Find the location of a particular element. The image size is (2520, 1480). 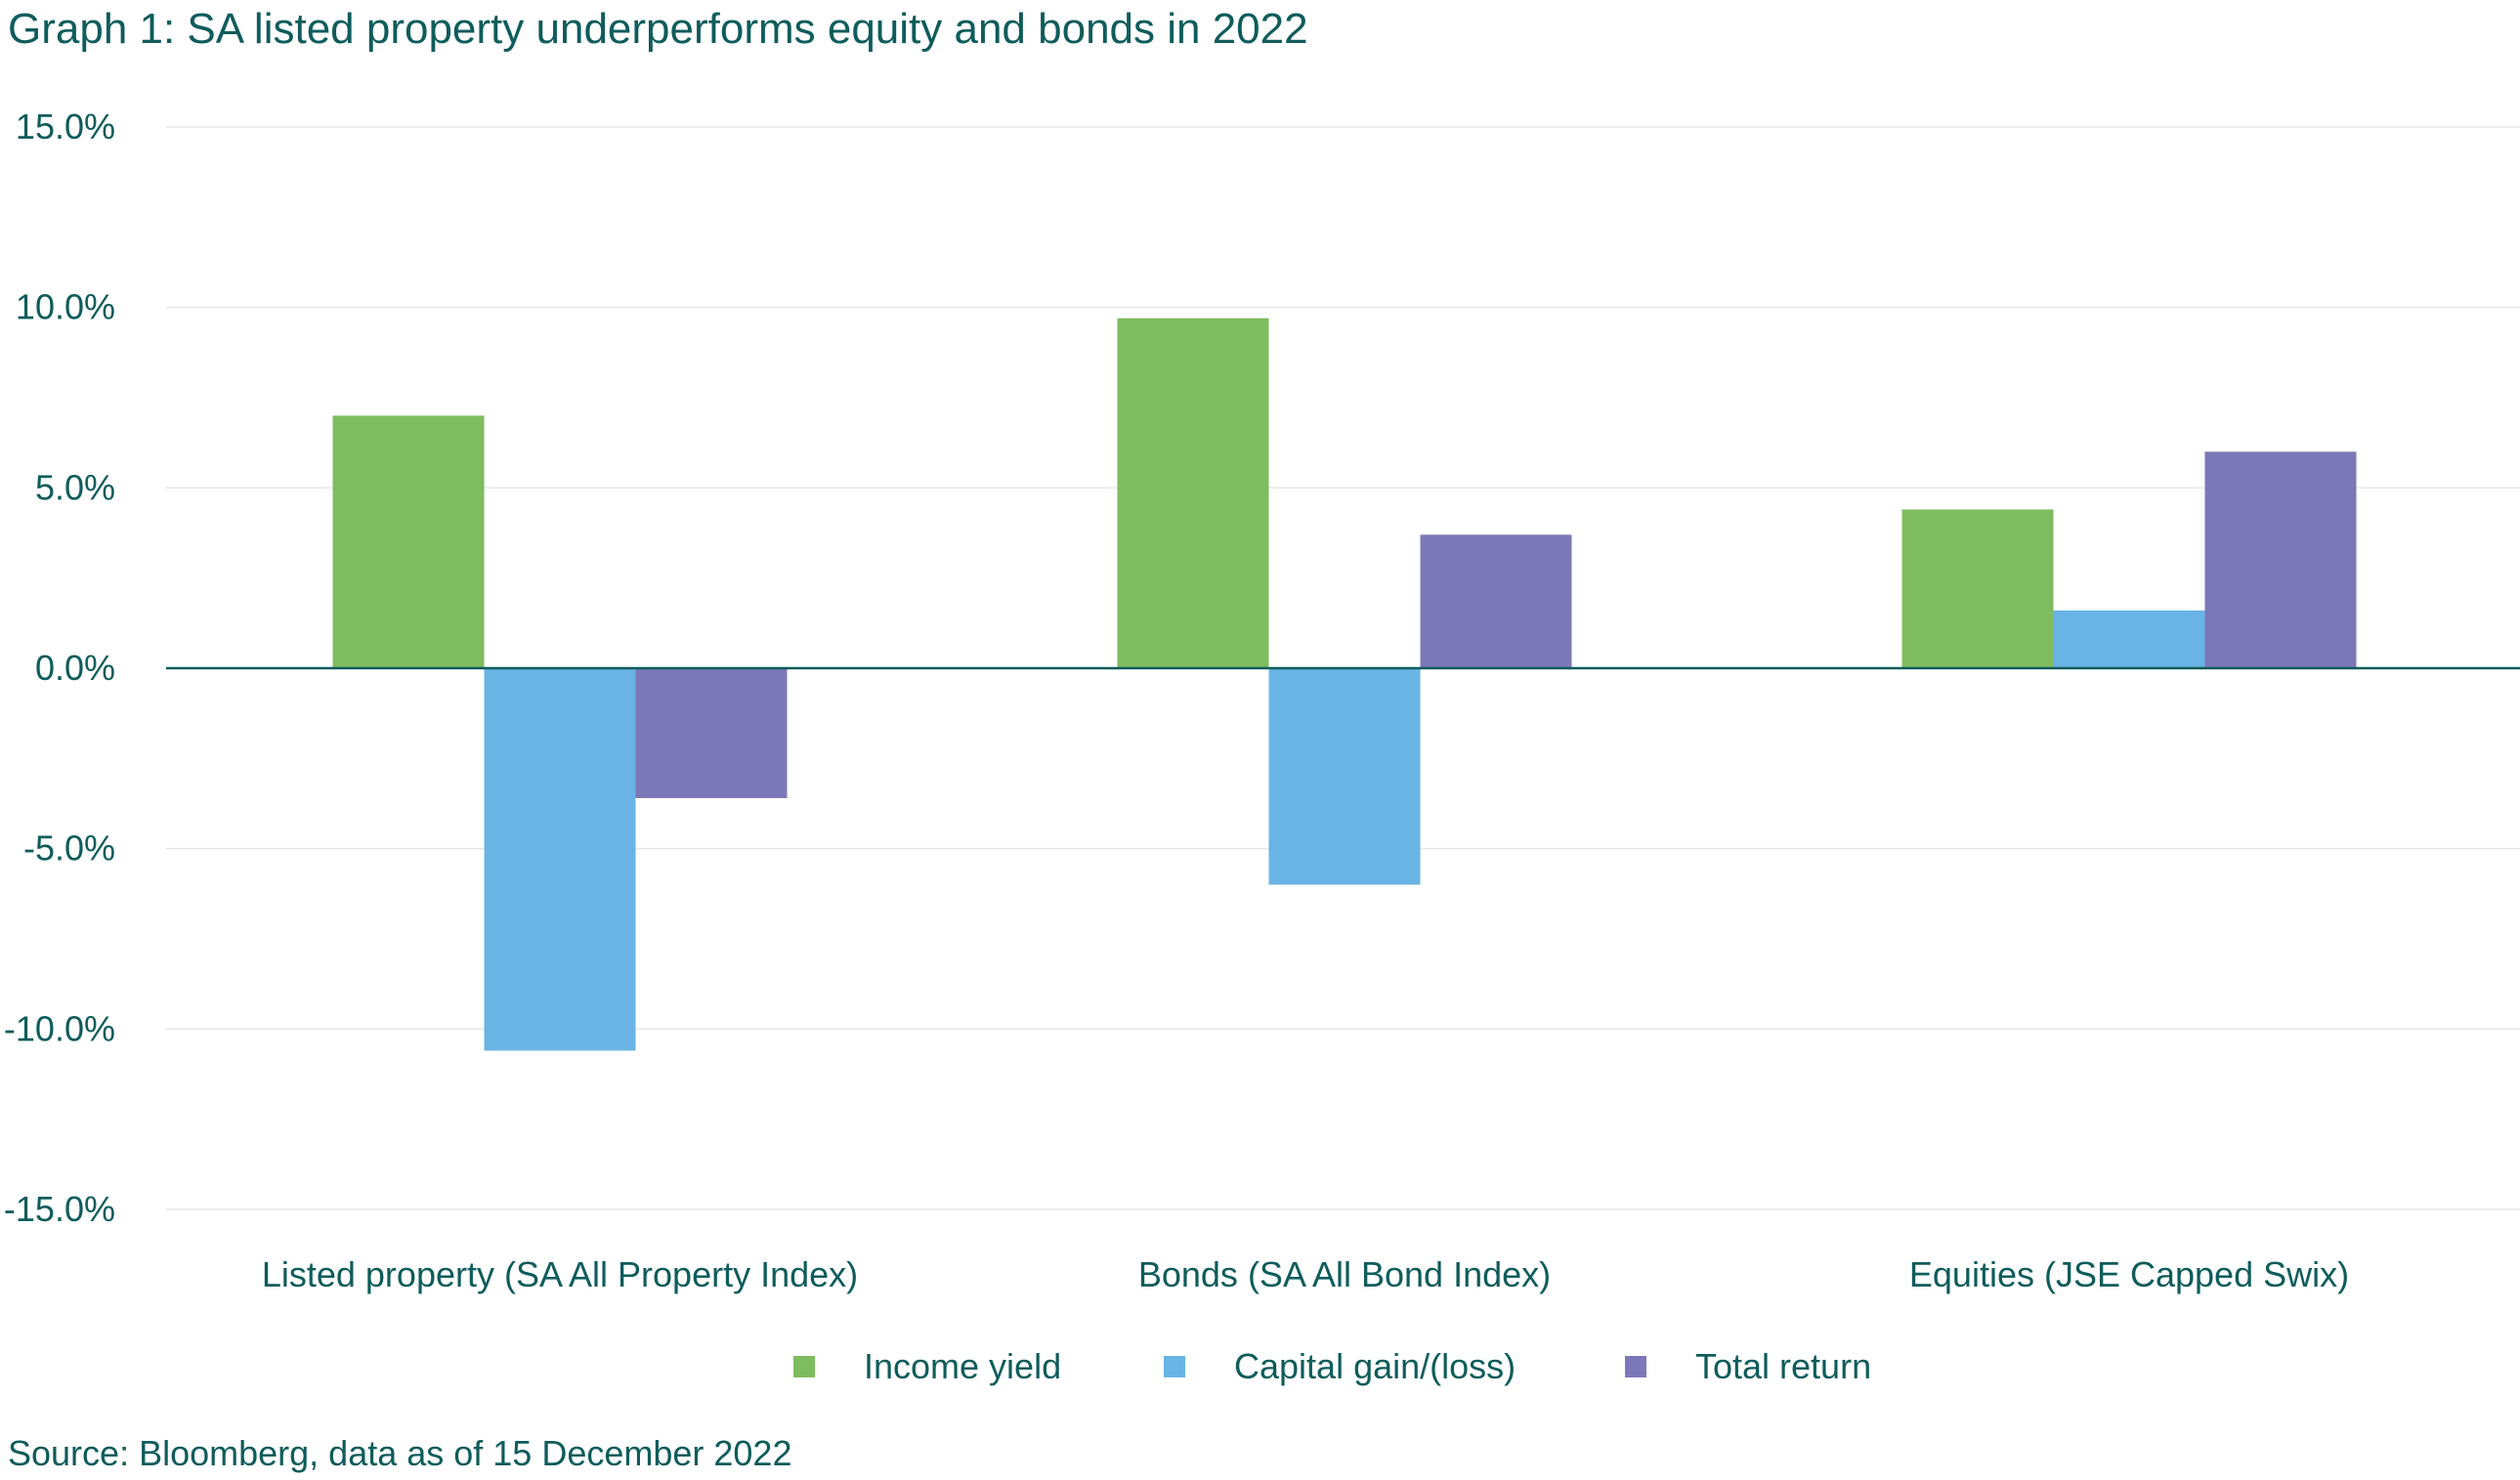

legend-label: Capital gain/(loss) is located at coordinates (1375, 1366).